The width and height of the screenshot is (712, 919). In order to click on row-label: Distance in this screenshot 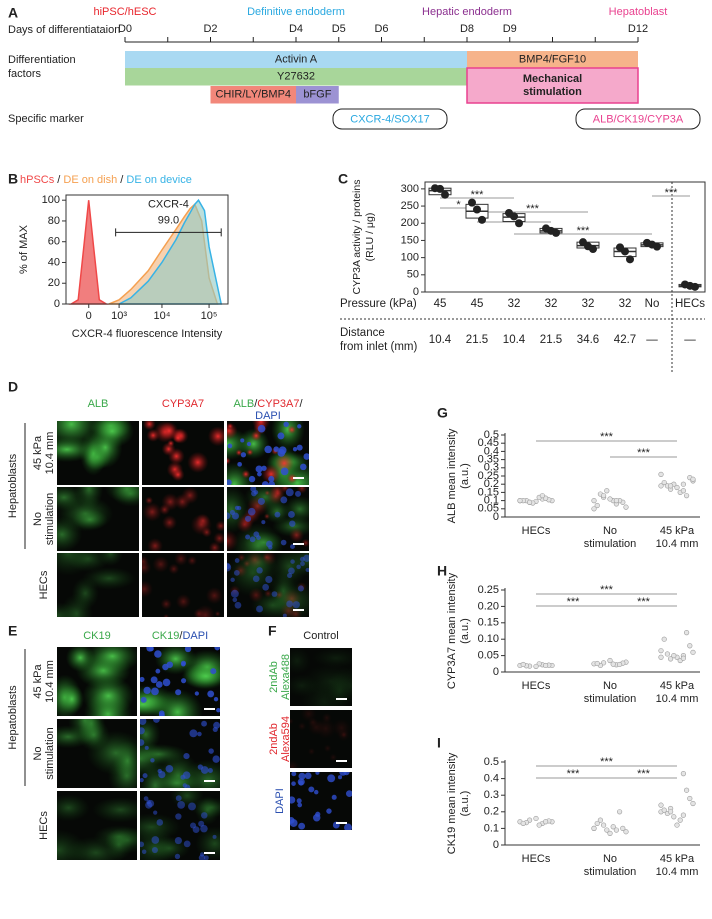, I will do `click(362, 333)`.